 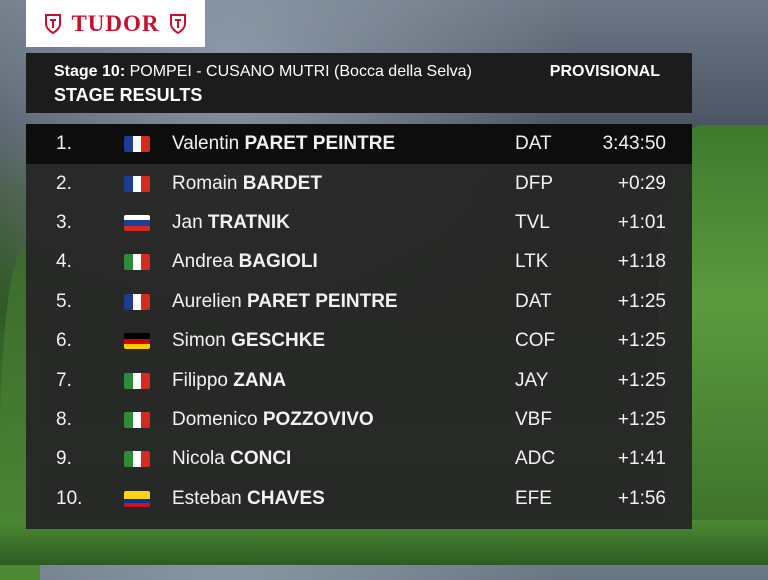 I want to click on position-cell: 3., so click(x=64, y=223).